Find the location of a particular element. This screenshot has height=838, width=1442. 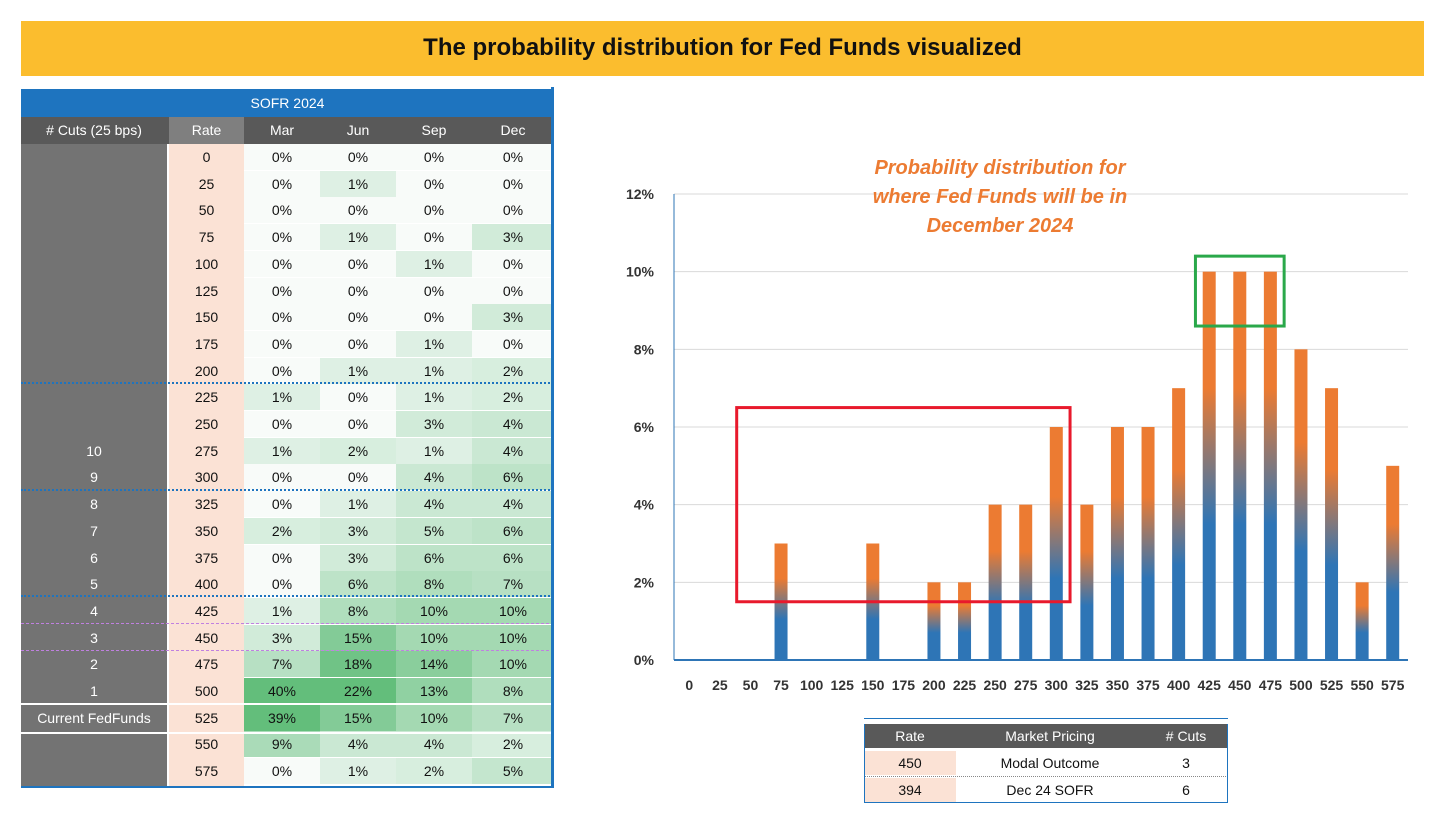

table-row: 0 0% 0% 0% 0% is located at coordinates (287, 157).